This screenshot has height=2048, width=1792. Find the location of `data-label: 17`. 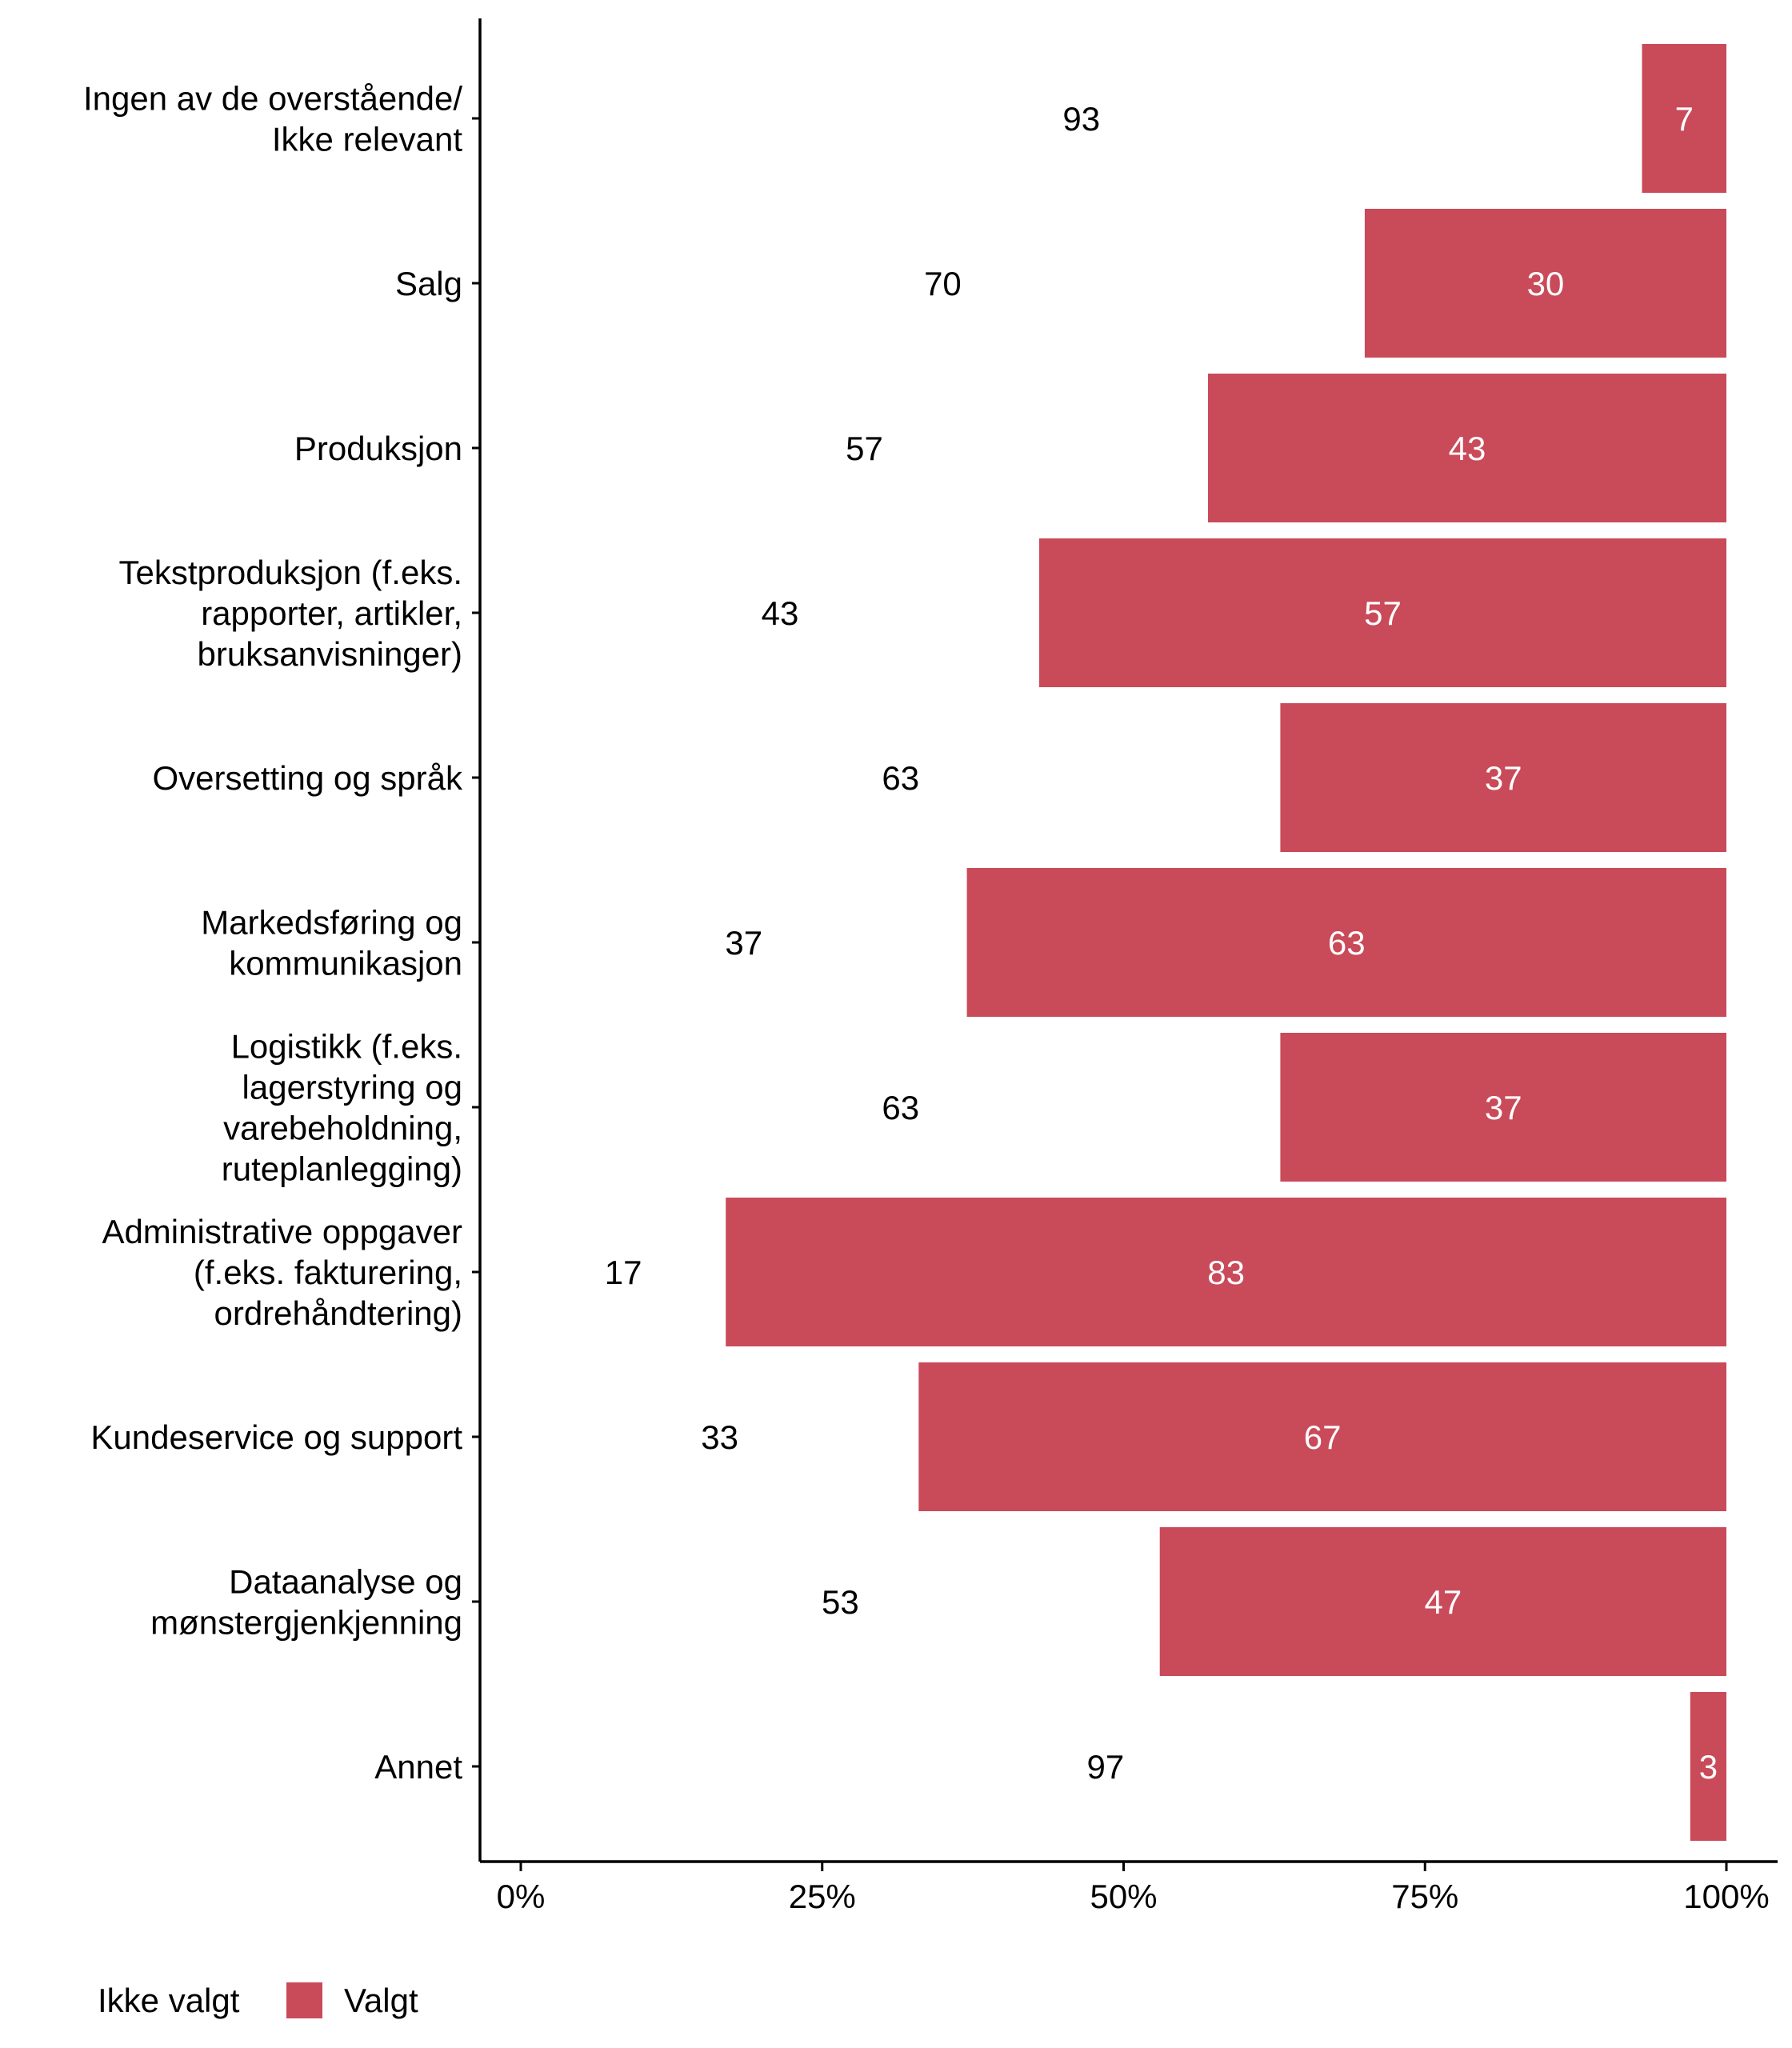

data-label: 17 is located at coordinates (623, 1272).